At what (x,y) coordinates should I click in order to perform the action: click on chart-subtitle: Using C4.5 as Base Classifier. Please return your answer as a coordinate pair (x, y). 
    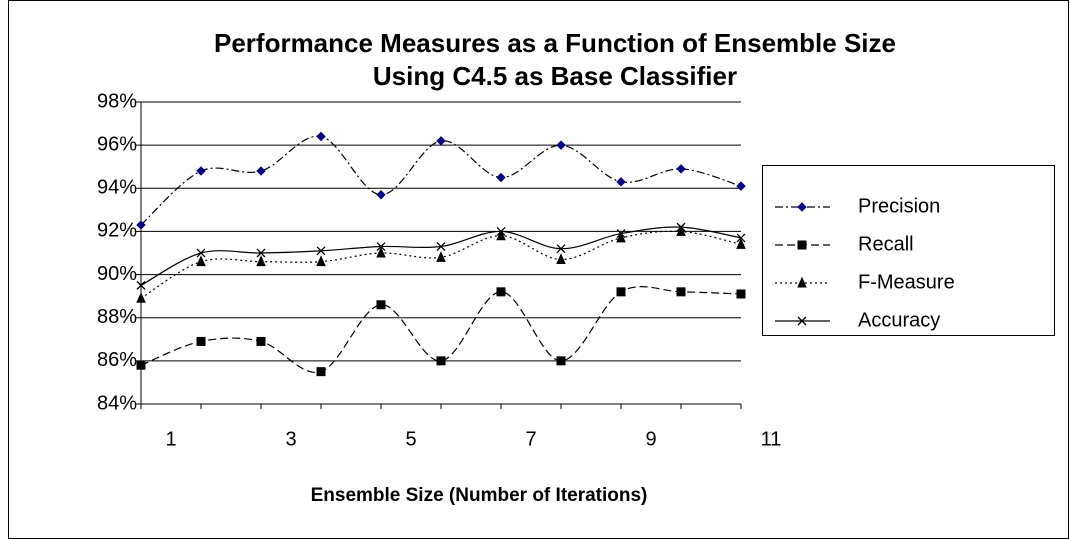
    Looking at the image, I should click on (555, 76).